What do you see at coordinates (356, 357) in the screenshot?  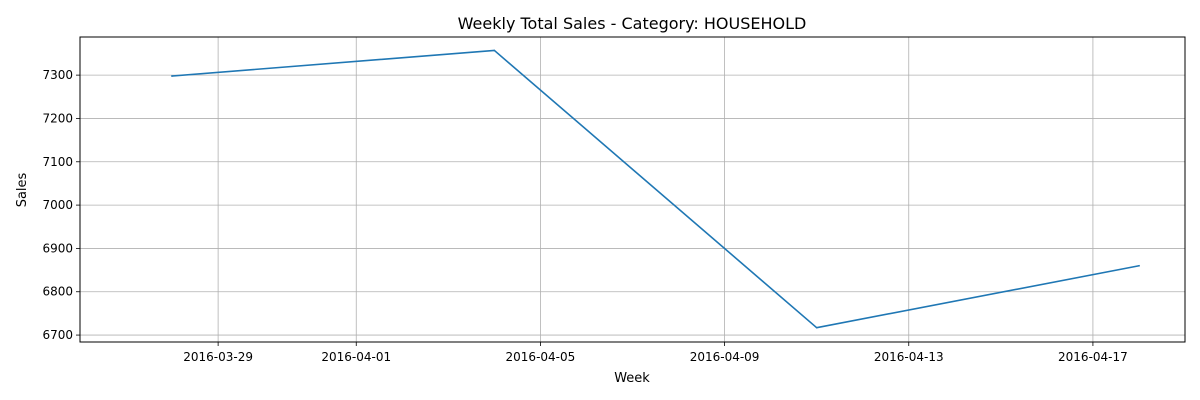 I see `x-tick-label: 2016-04-01` at bounding box center [356, 357].